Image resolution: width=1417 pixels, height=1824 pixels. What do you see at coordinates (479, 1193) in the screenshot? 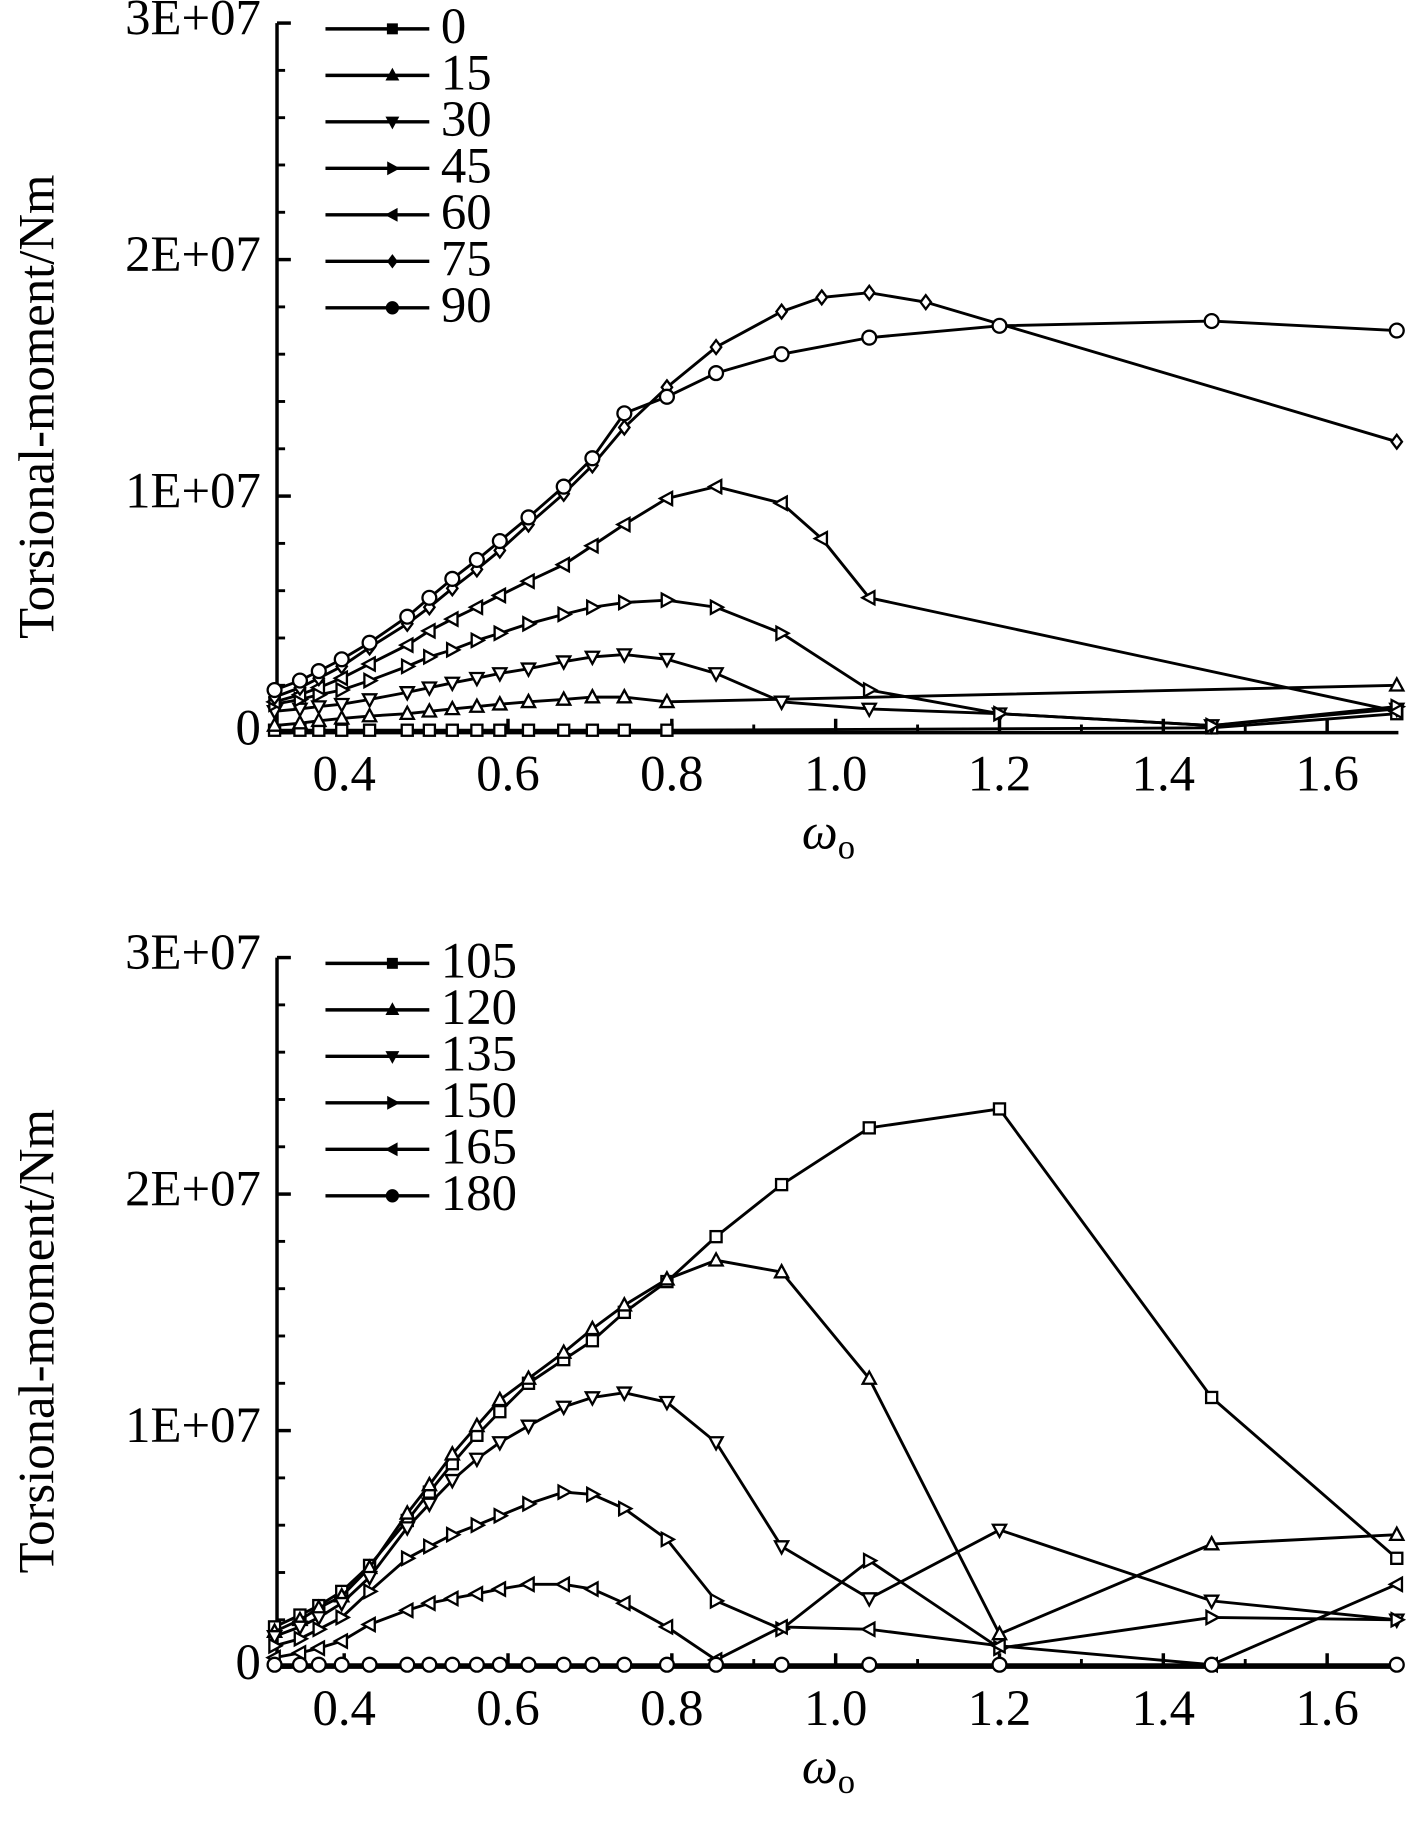
I see `legend-label: 180` at bounding box center [479, 1193].